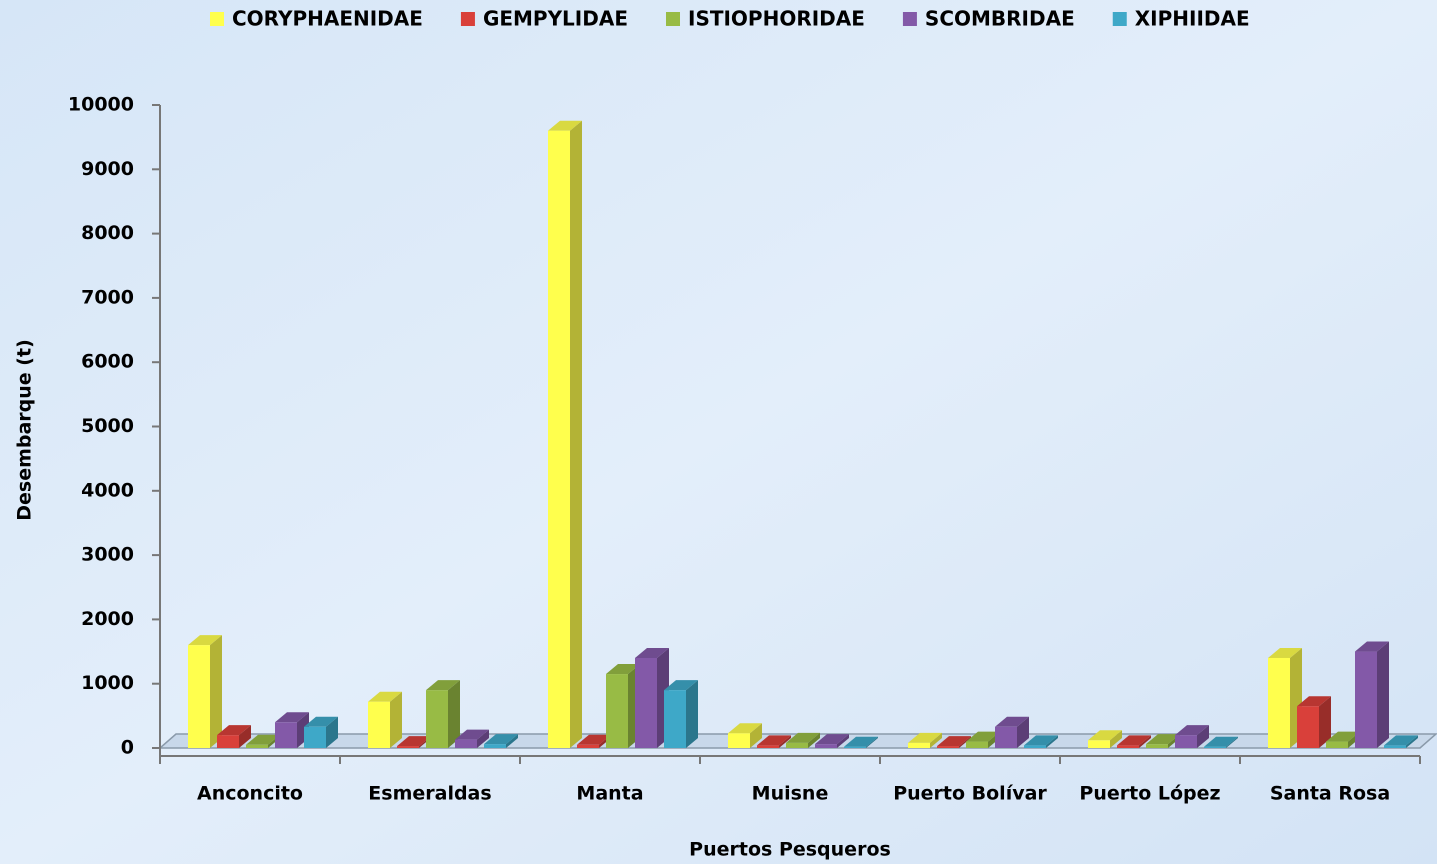 The width and height of the screenshot is (1437, 864). Describe the element at coordinates (1192, 19) in the screenshot. I see `legend-label: XIPHIIDAE` at that location.